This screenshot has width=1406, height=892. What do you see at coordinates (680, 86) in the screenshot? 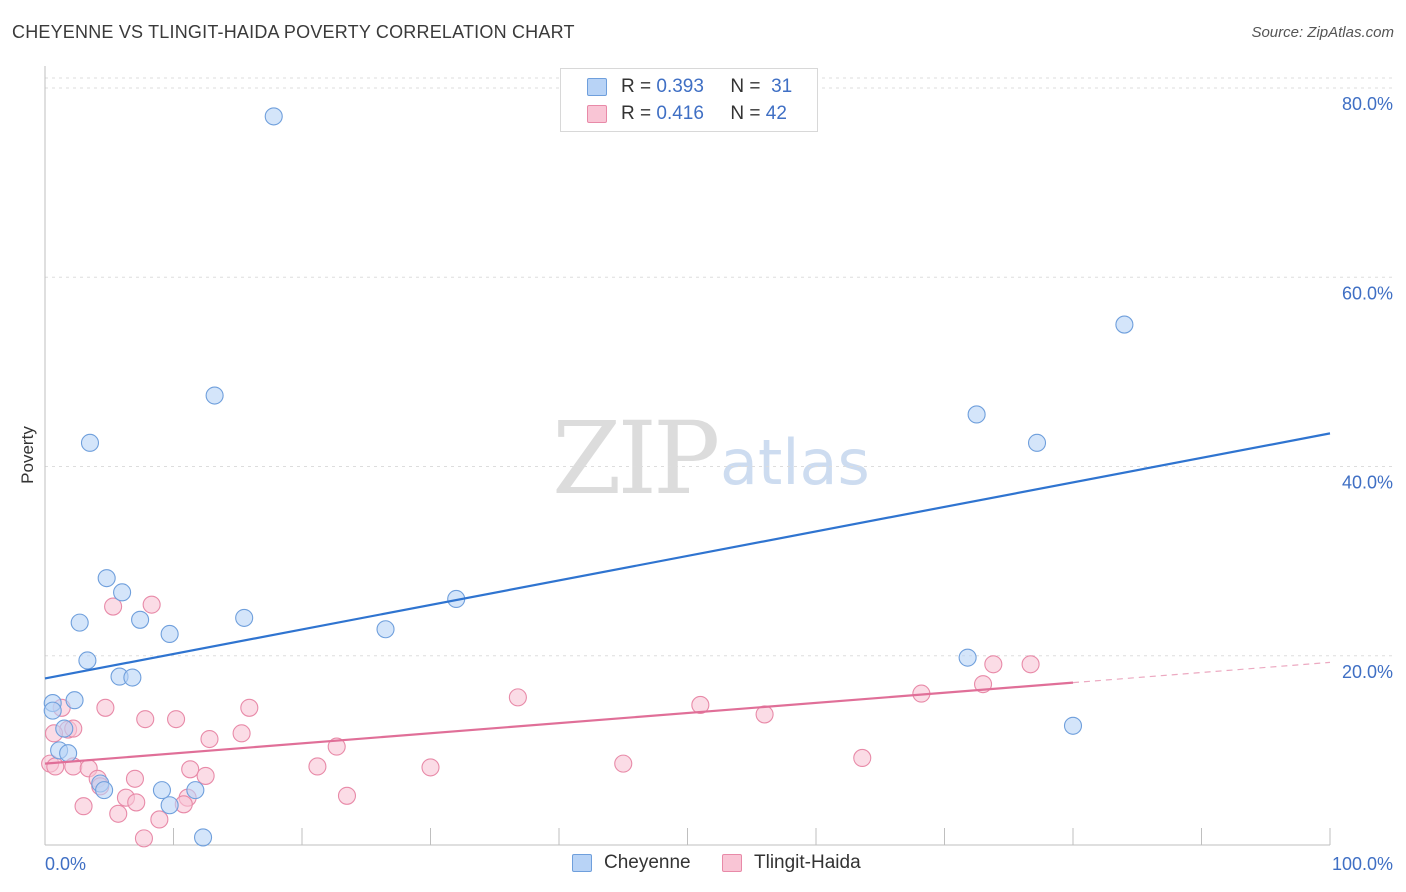
I see `legend-r-value: 0.393` at bounding box center [680, 86].